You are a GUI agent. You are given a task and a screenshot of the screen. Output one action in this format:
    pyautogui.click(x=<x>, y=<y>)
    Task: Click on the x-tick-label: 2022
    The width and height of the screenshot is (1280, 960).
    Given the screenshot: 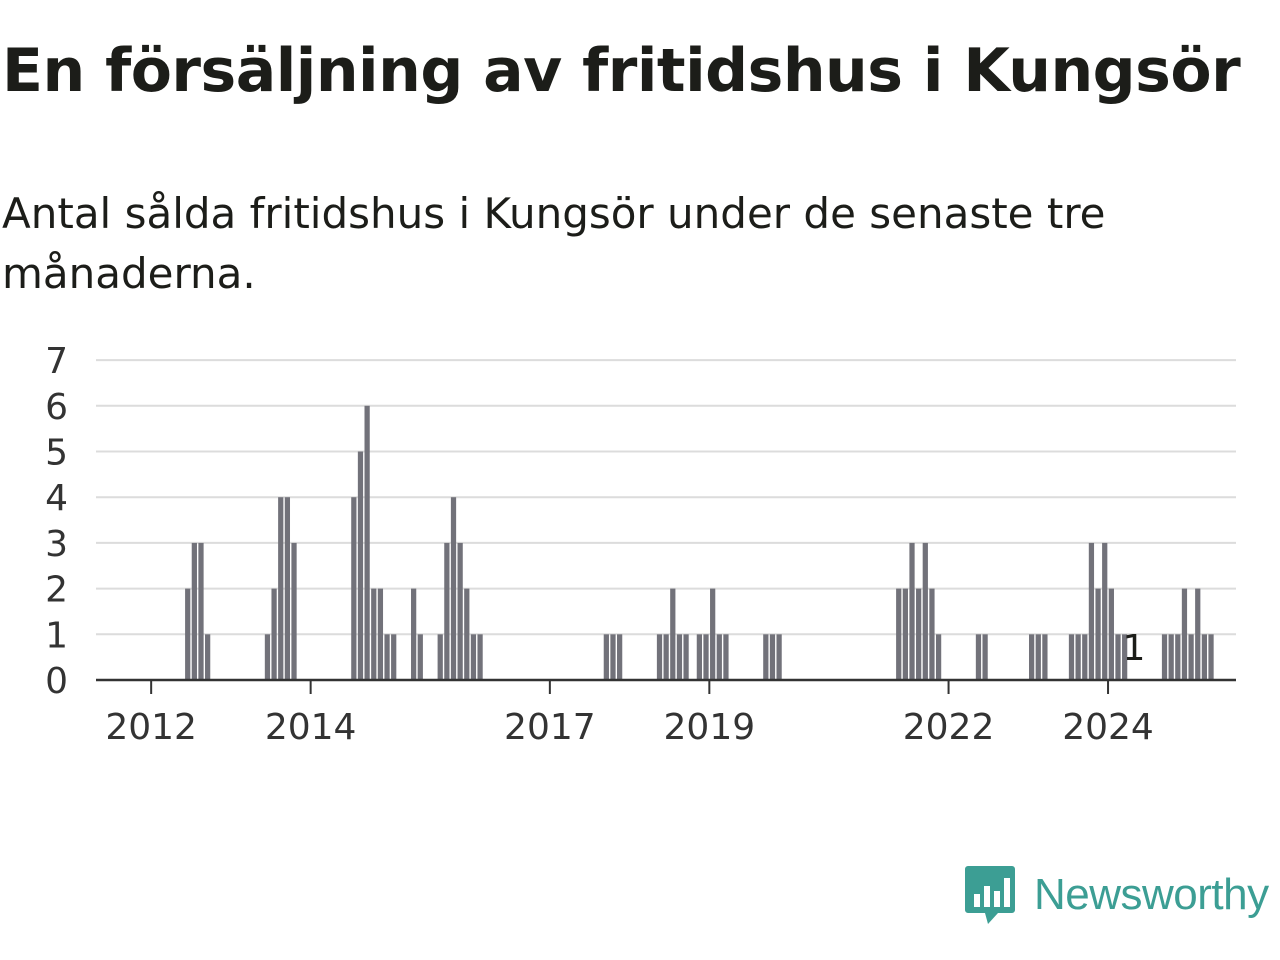 What is the action you would take?
    pyautogui.click(x=949, y=727)
    